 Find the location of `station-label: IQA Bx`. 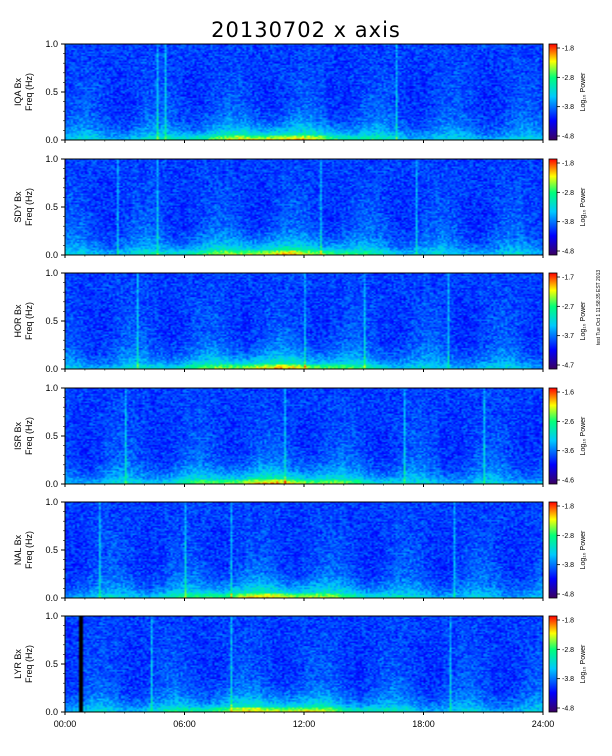

station-label: IQA Bx is located at coordinates (18, 91).